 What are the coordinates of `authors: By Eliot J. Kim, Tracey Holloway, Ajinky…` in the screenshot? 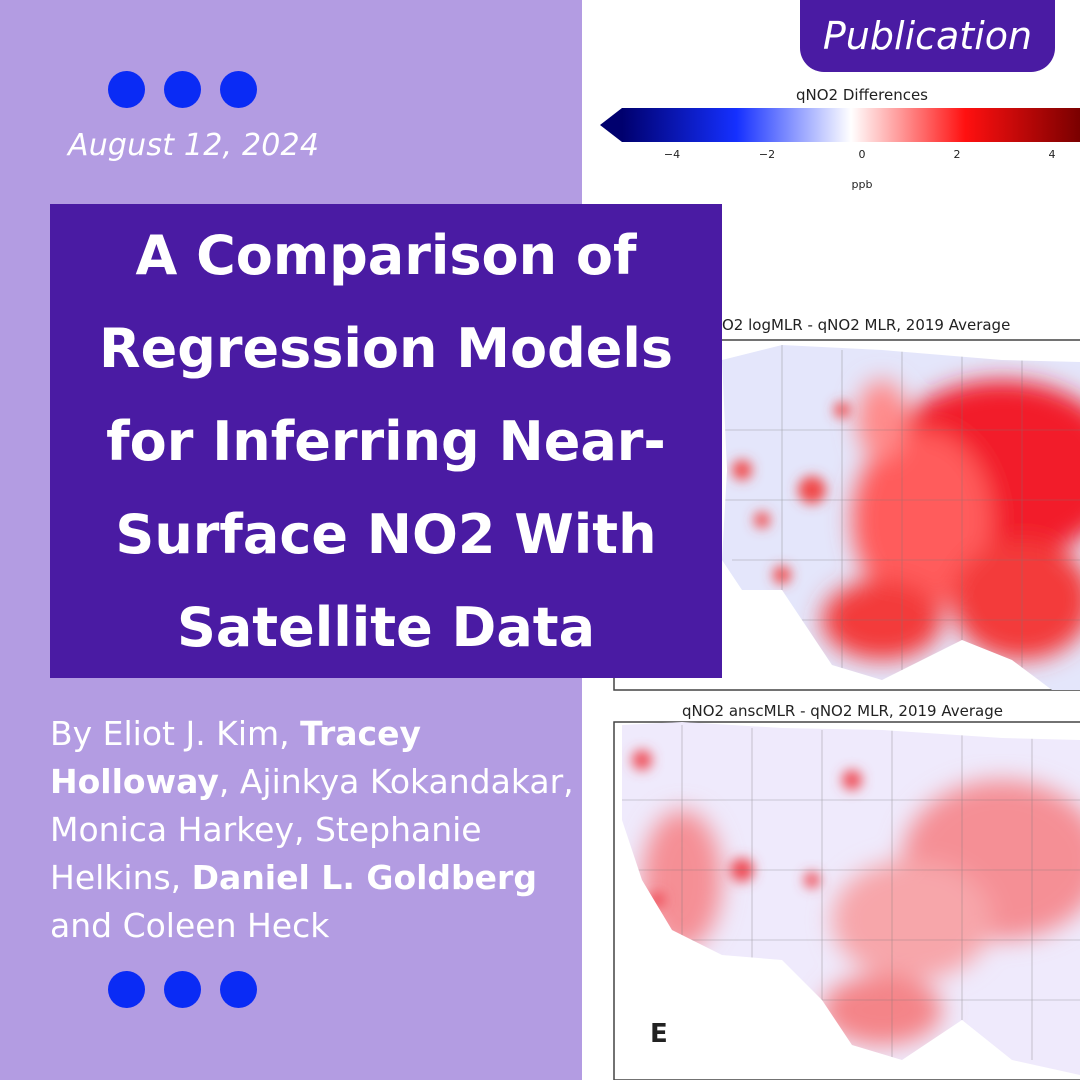 It's located at (315, 830).